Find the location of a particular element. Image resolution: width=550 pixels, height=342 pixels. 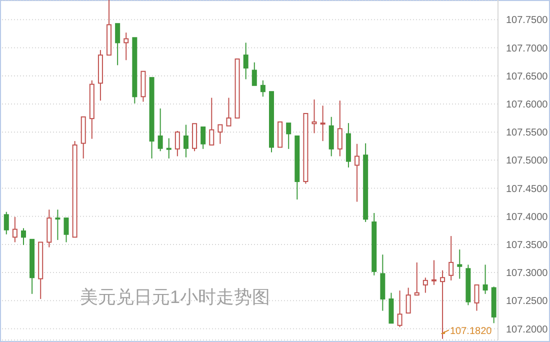

y-tick-label: 107.6500 is located at coordinates (527, 76).